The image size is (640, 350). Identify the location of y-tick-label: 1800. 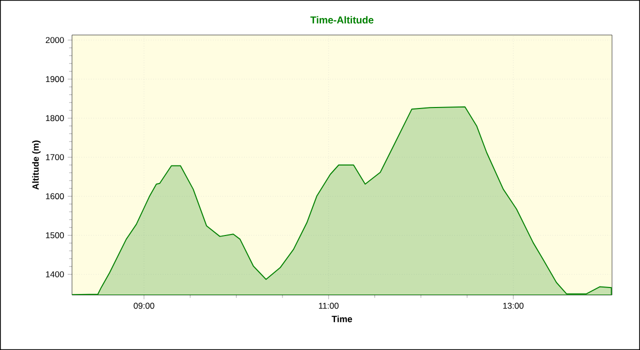
(55, 118).